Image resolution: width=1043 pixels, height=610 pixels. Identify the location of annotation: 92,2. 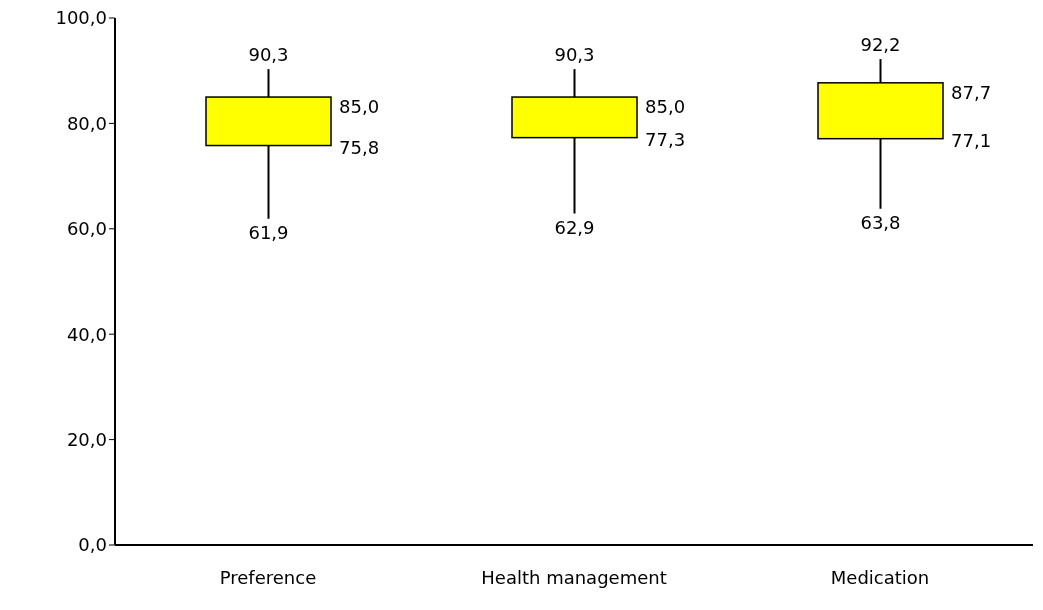
(880, 45).